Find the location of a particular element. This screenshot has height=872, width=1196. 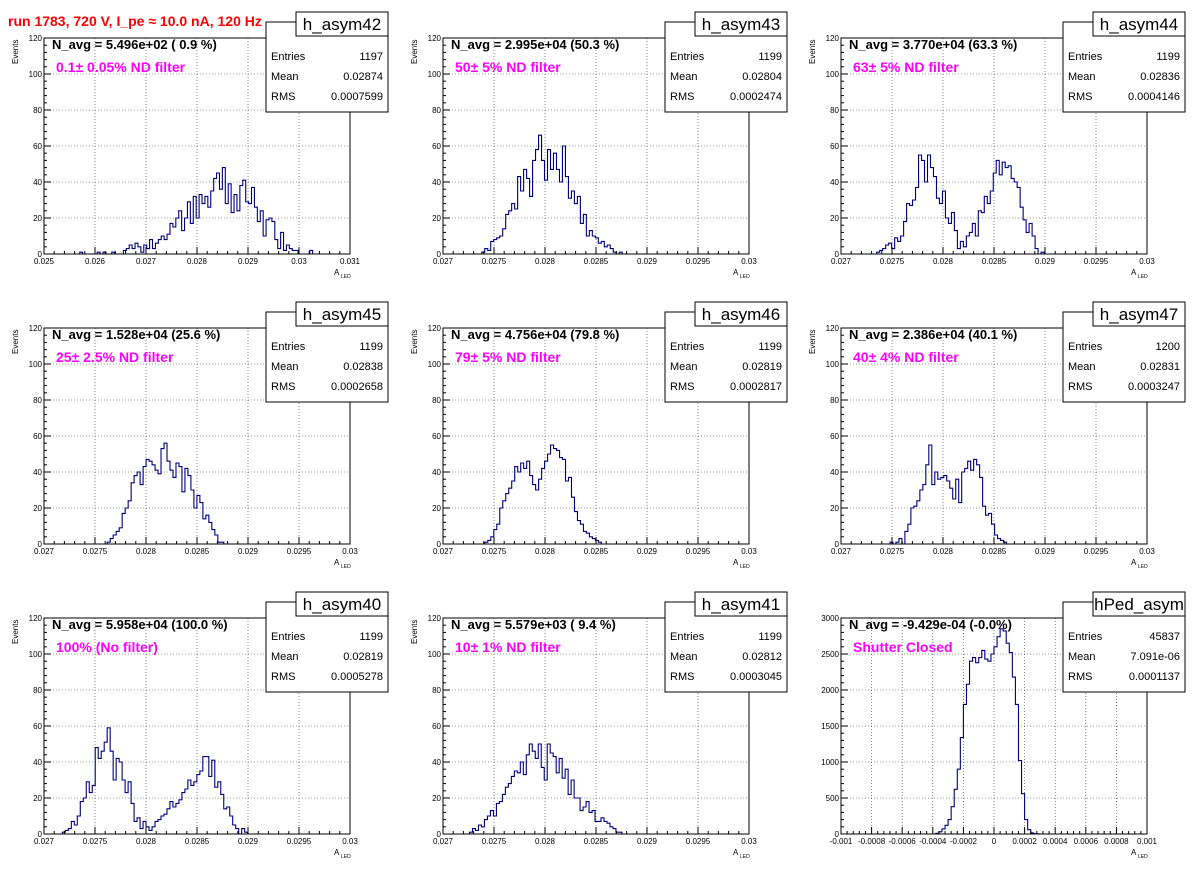

x-tick-label: 0.0006 is located at coordinates (1086, 841).